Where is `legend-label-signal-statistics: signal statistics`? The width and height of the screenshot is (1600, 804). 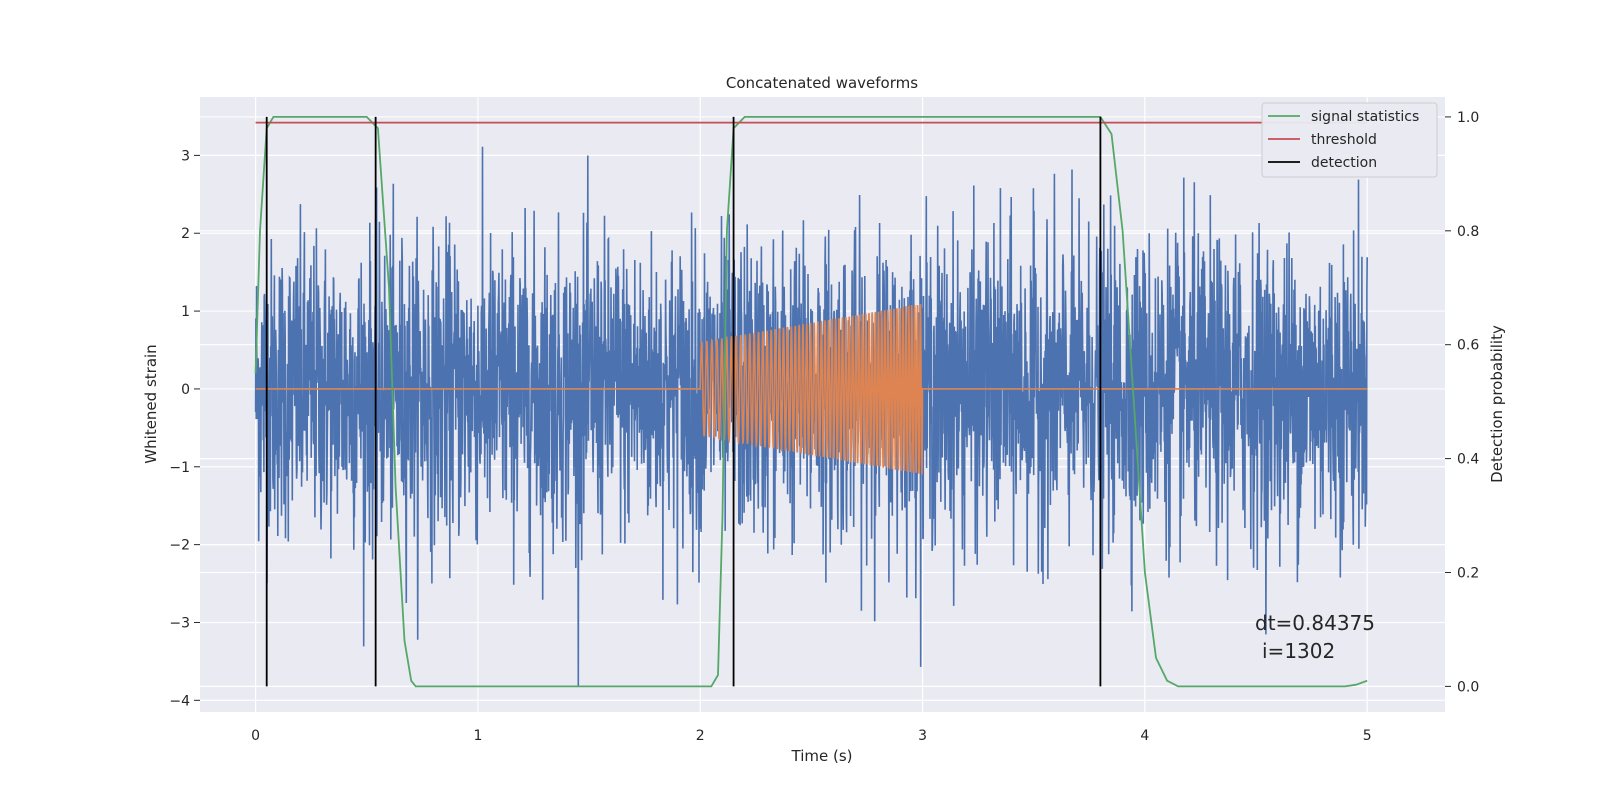
legend-label-signal-statistics: signal statistics is located at coordinates (1365, 117).